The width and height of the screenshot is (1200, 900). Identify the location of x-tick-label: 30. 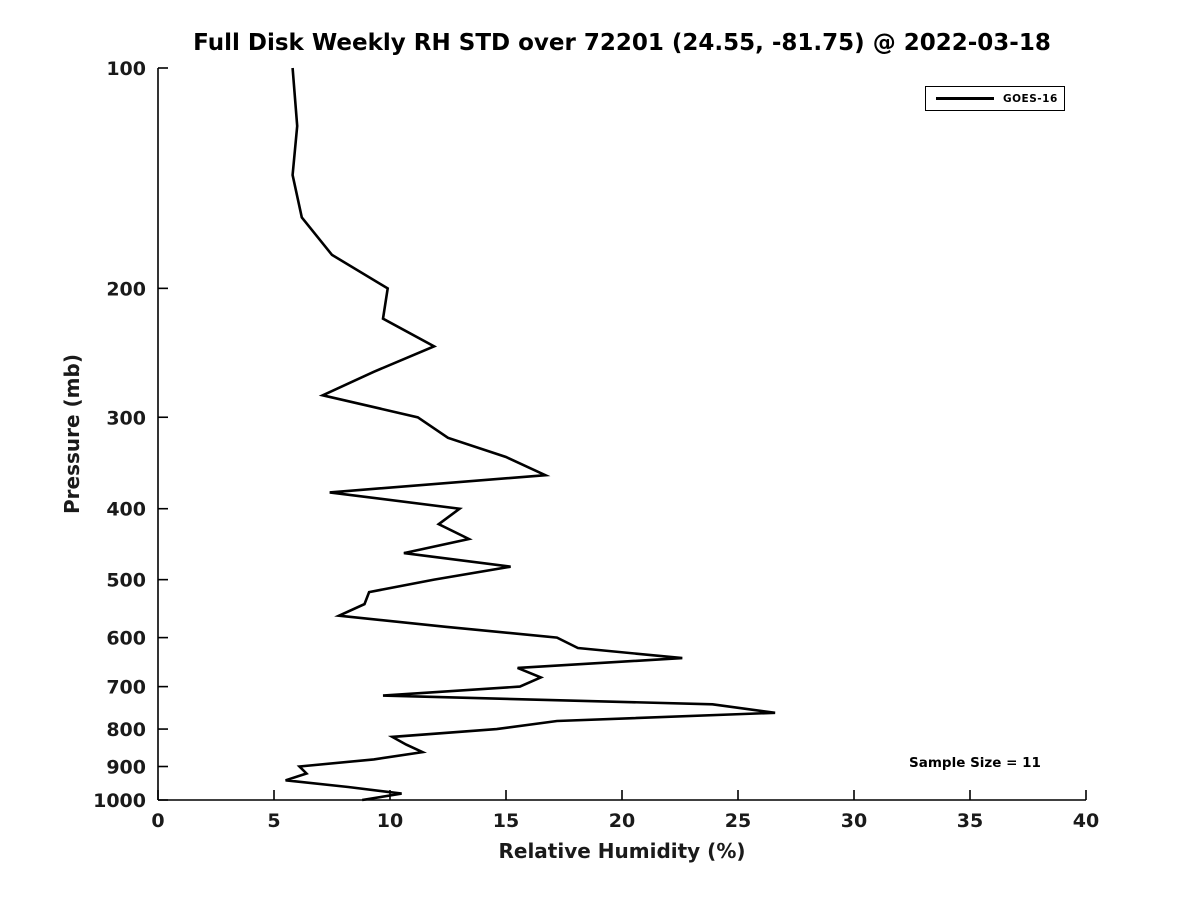
(854, 821).